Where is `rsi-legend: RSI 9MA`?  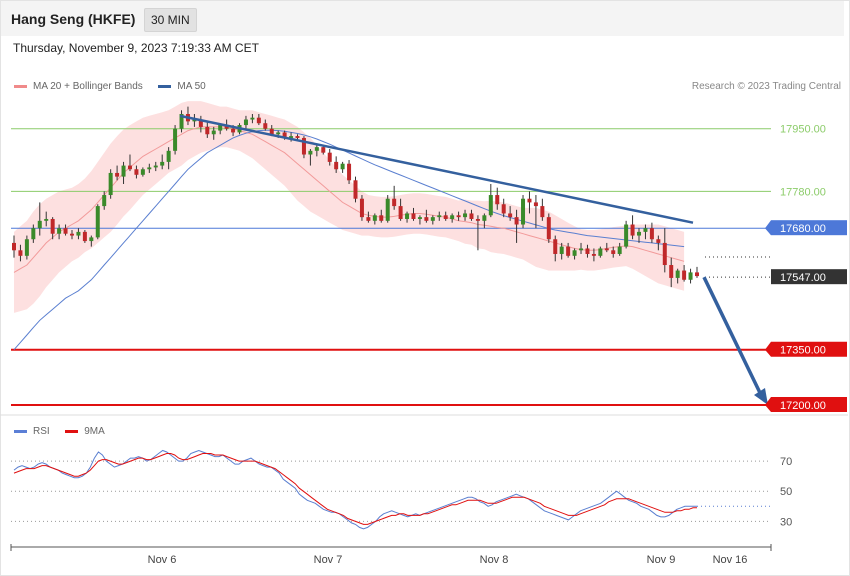
rsi-legend: RSI 9MA is located at coordinates (59, 431).